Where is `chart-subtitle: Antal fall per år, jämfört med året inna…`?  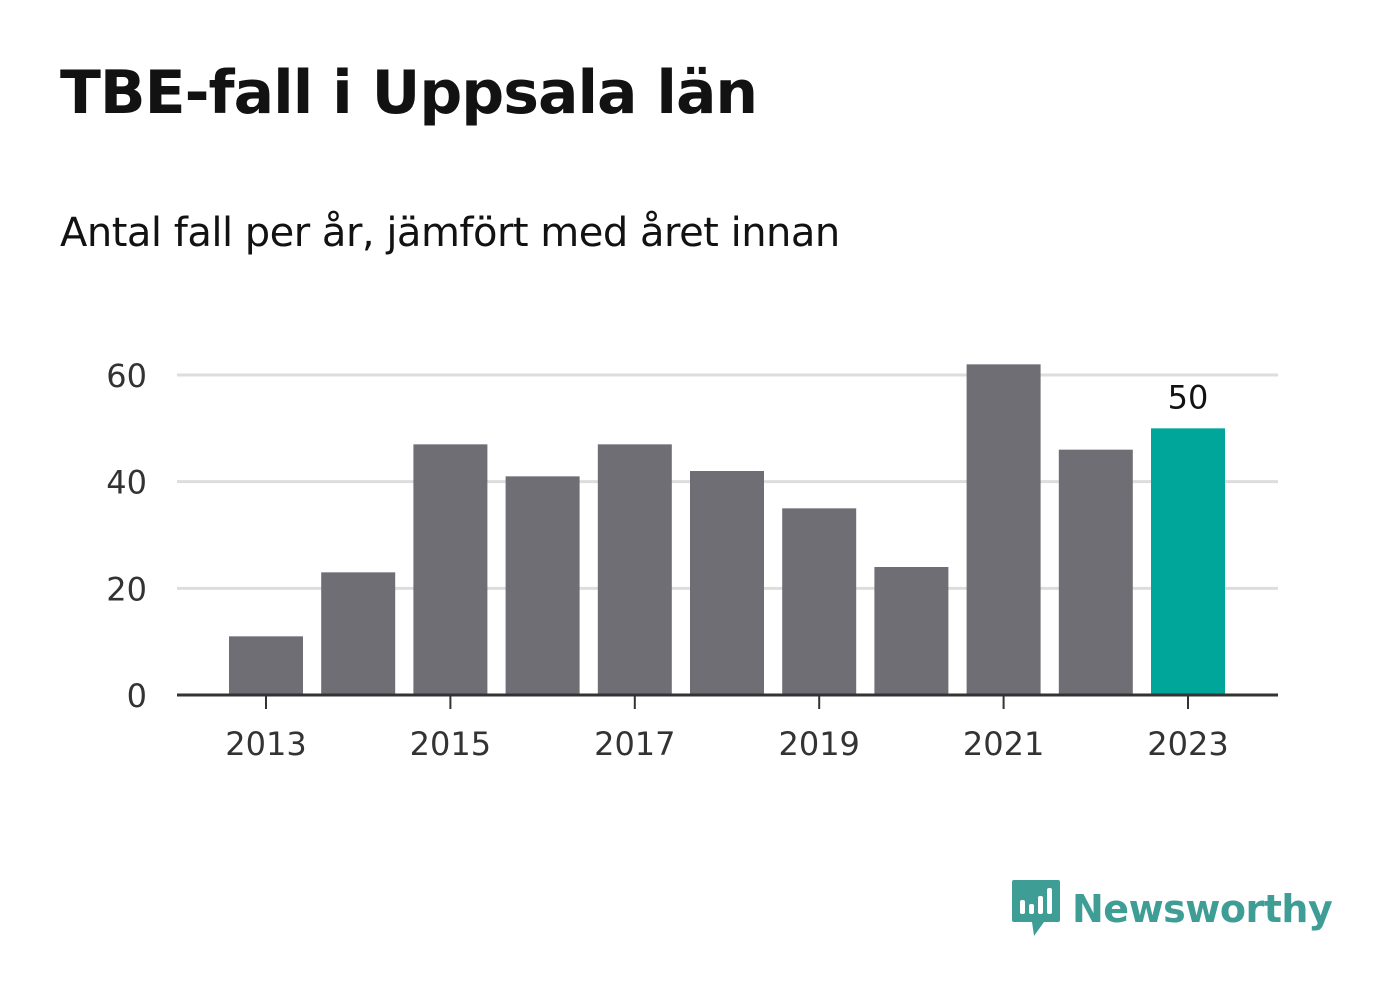
chart-subtitle: Antal fall per år, jämfört med året inna… is located at coordinates (450, 233).